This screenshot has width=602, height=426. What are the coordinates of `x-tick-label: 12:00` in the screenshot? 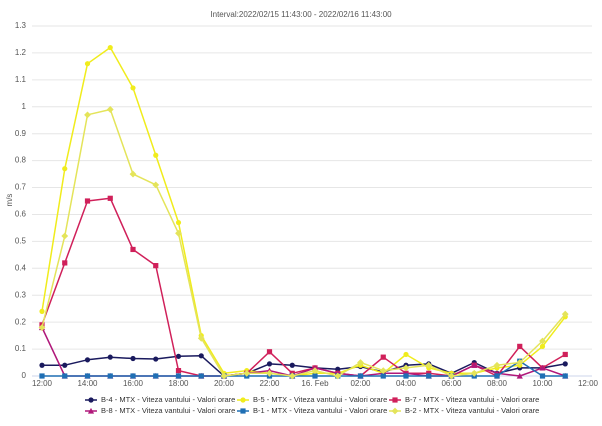 It's located at (588, 383).